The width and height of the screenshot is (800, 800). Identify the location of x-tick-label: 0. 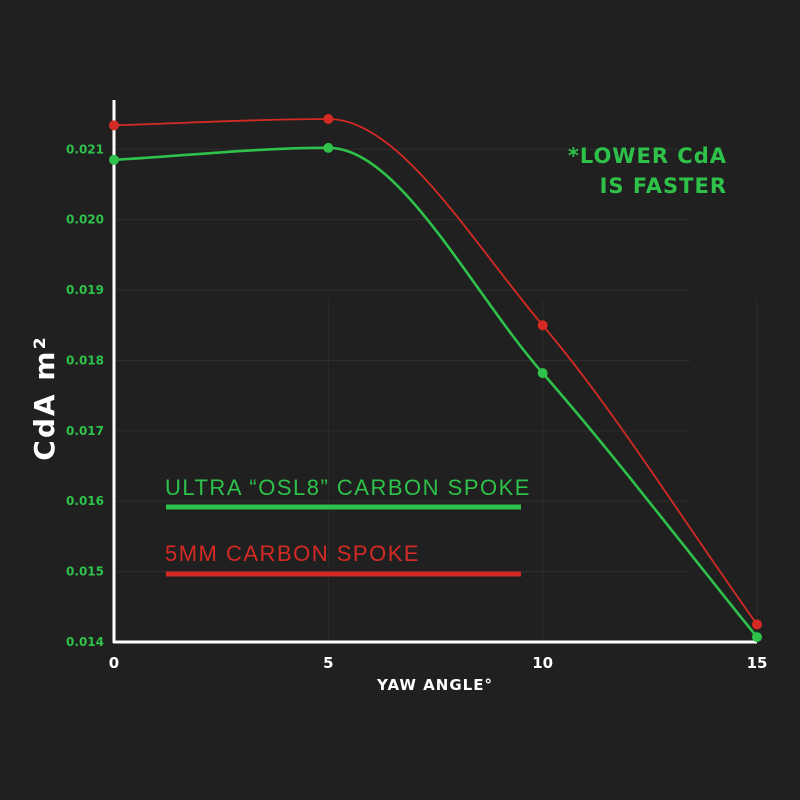
(114, 663).